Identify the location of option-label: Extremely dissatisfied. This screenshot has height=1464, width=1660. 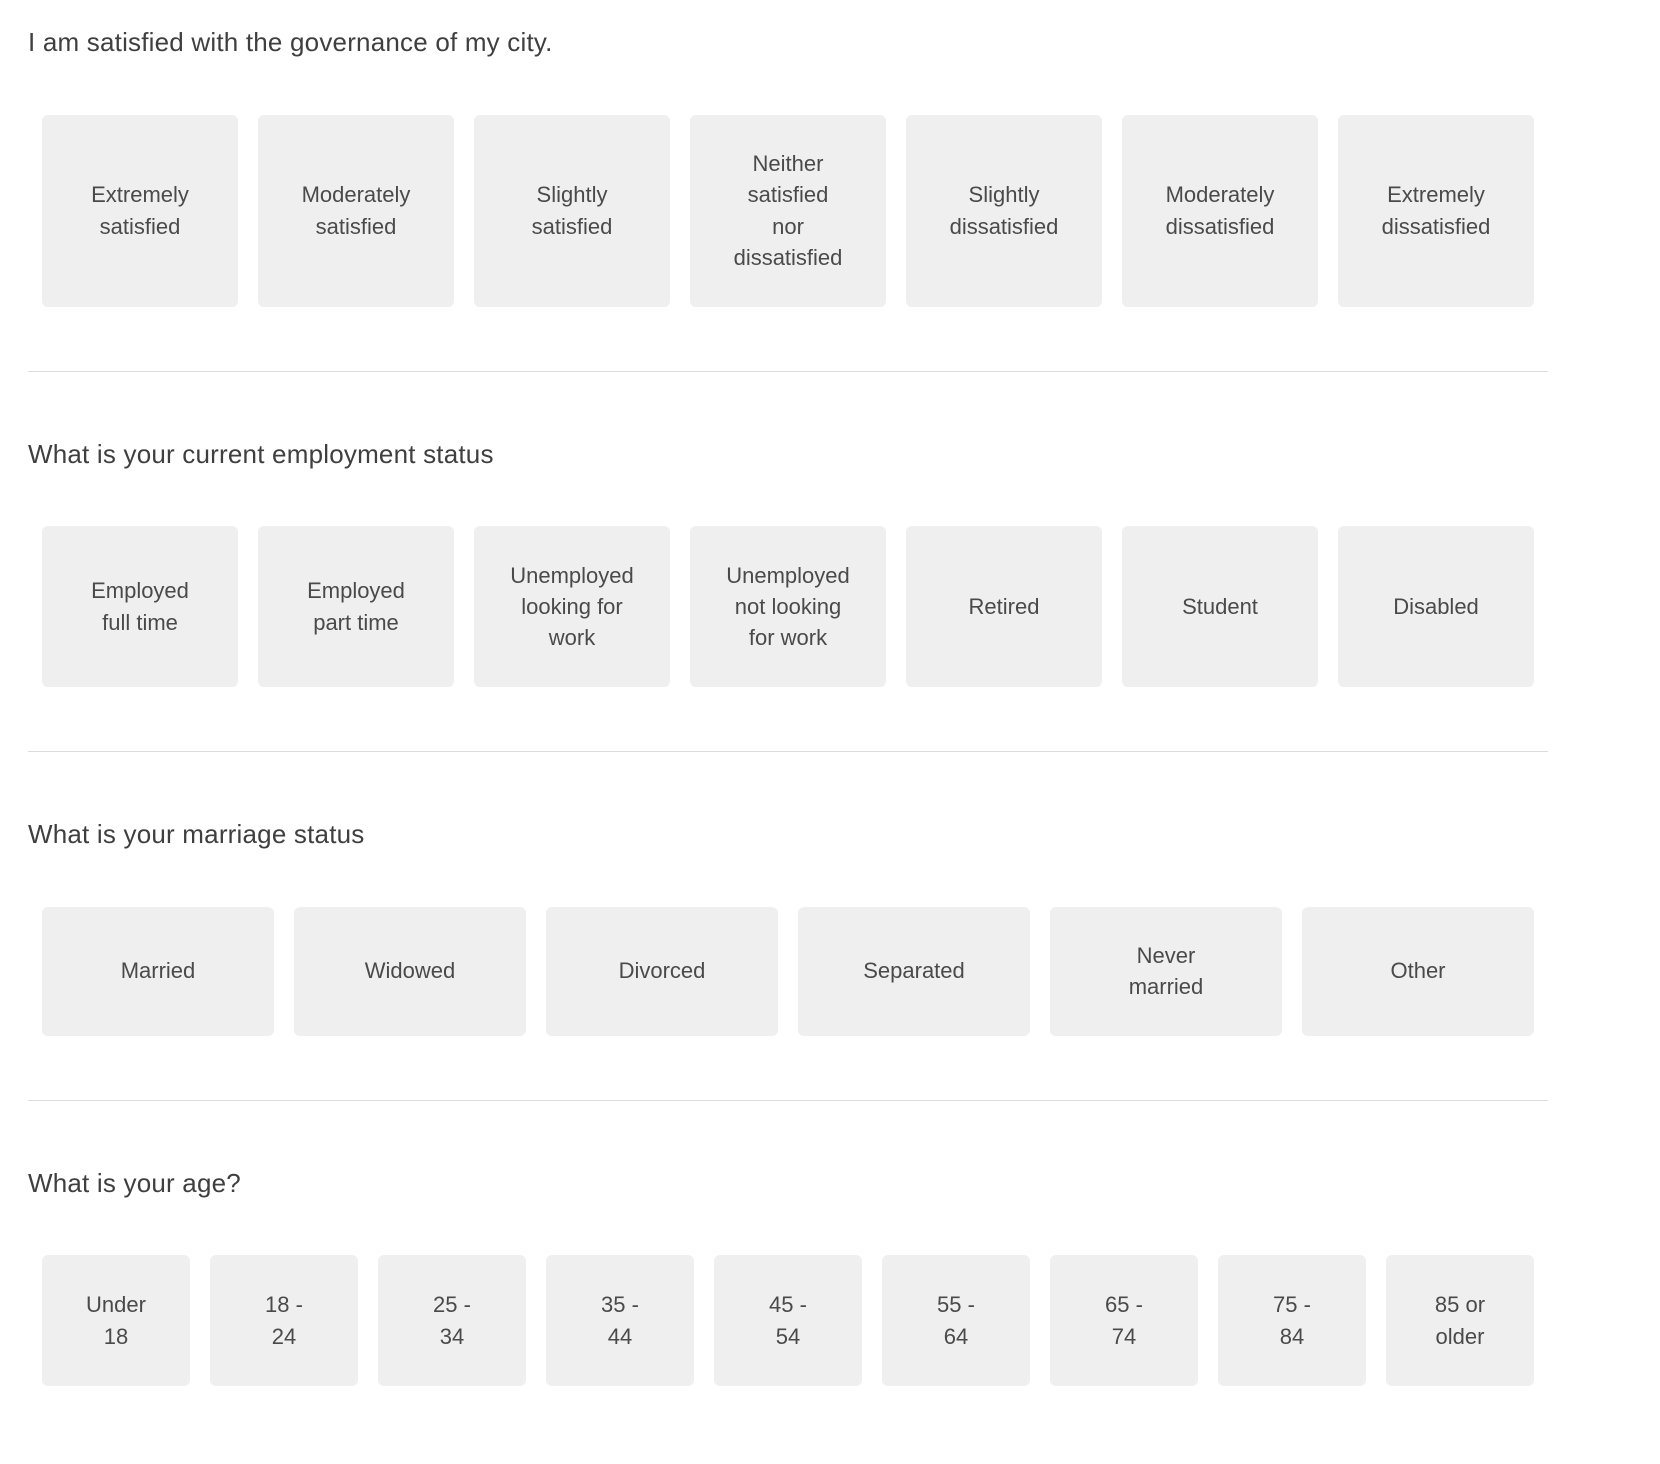
(1436, 210).